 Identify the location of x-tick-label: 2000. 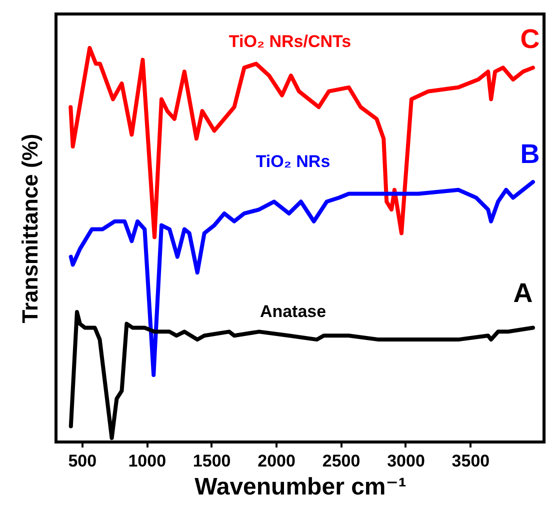
(277, 461).